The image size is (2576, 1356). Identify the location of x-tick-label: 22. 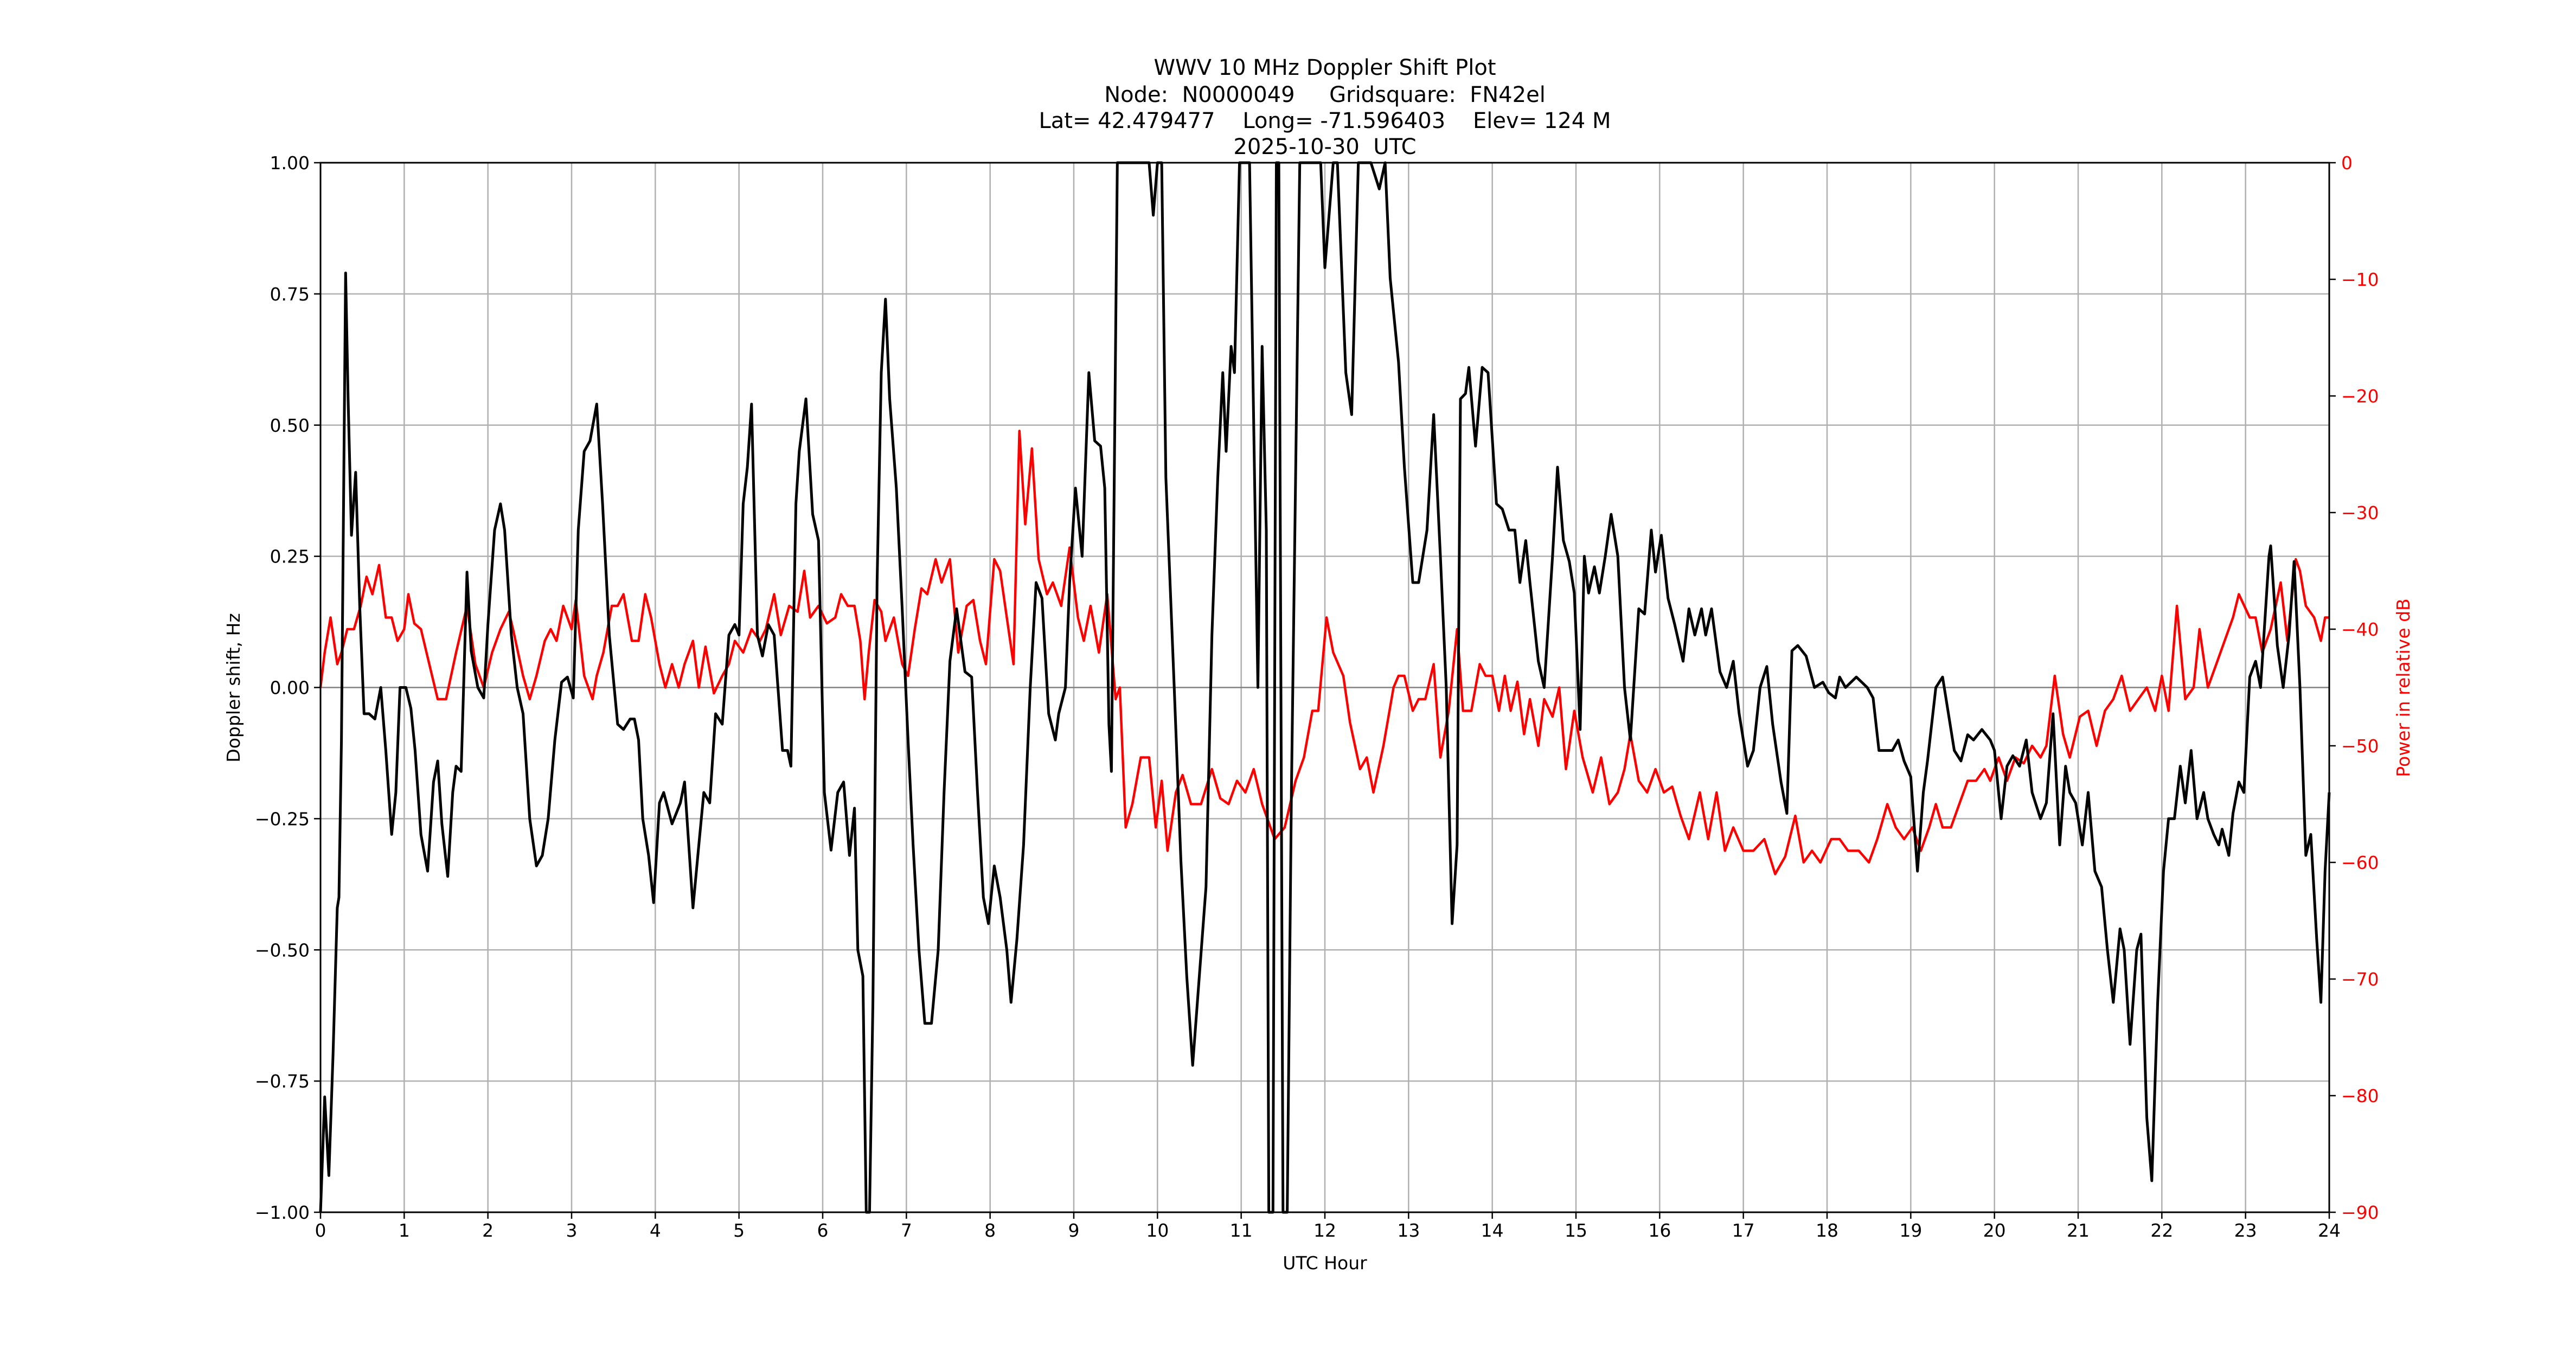
(2161, 1230).